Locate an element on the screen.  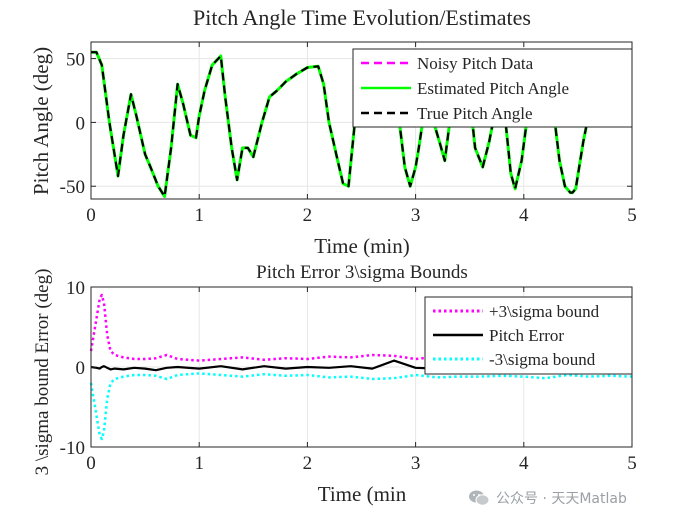
chart-title: Pitch Angle Time Evolution/Estimates is located at coordinates (362, 17).